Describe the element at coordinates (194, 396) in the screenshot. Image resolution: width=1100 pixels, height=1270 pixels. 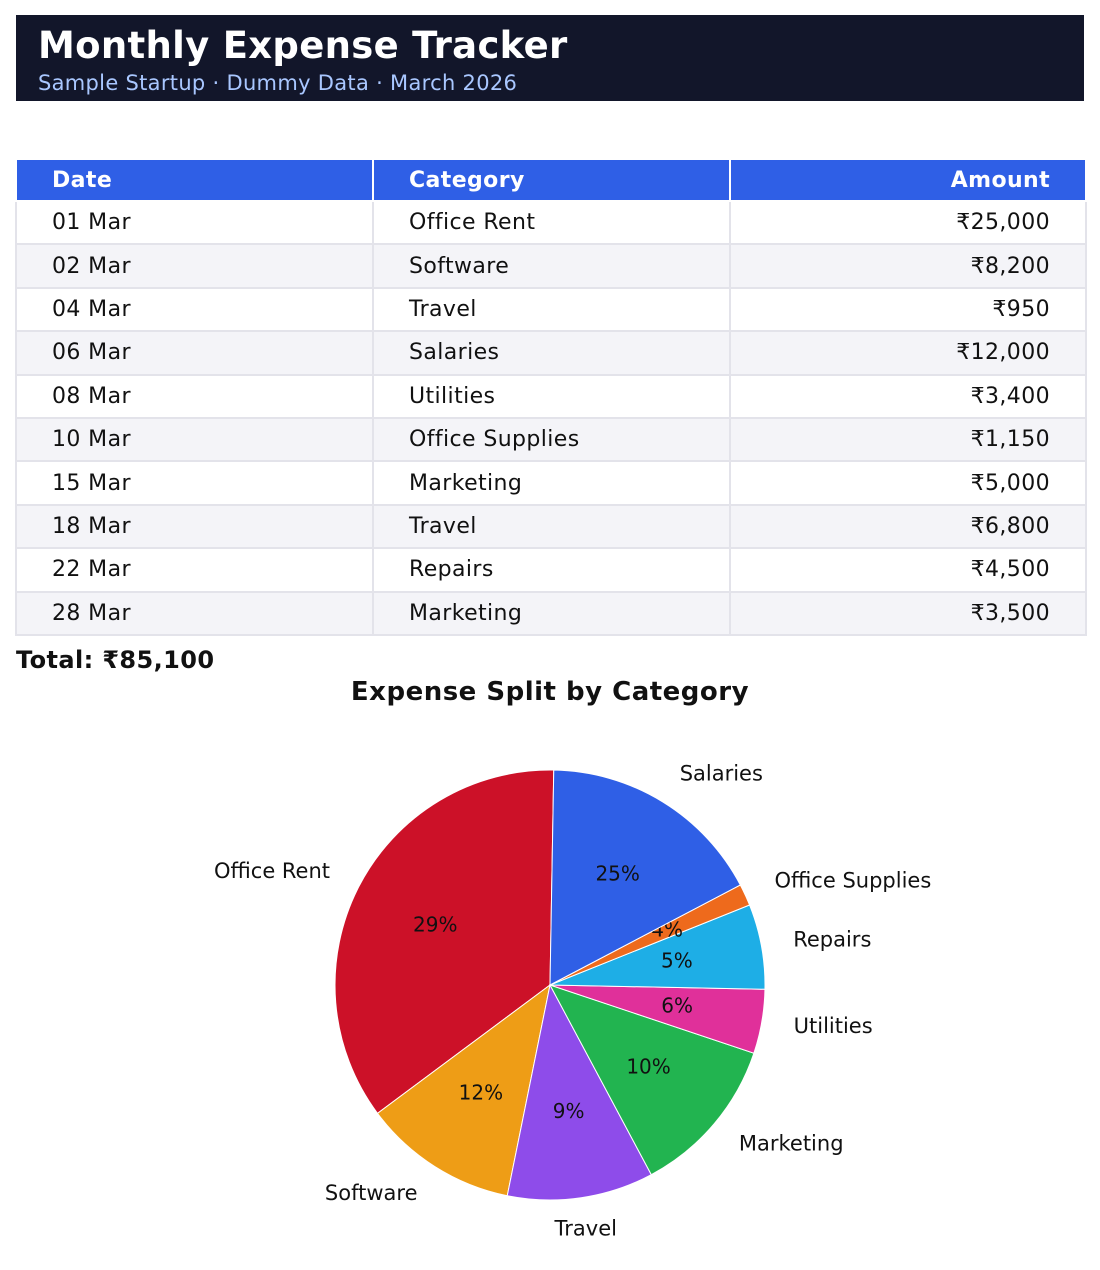
I see `cell-date: 08 Mar` at that location.